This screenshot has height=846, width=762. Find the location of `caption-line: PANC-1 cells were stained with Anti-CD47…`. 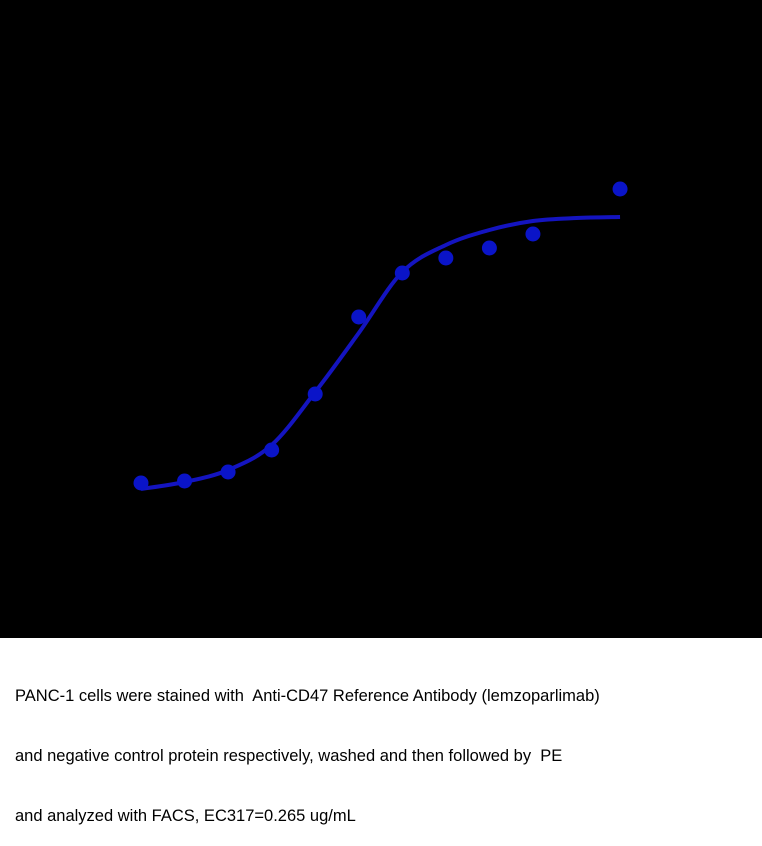

caption-line: PANC-1 cells were stained with Anti-CD47… is located at coordinates (307, 696).